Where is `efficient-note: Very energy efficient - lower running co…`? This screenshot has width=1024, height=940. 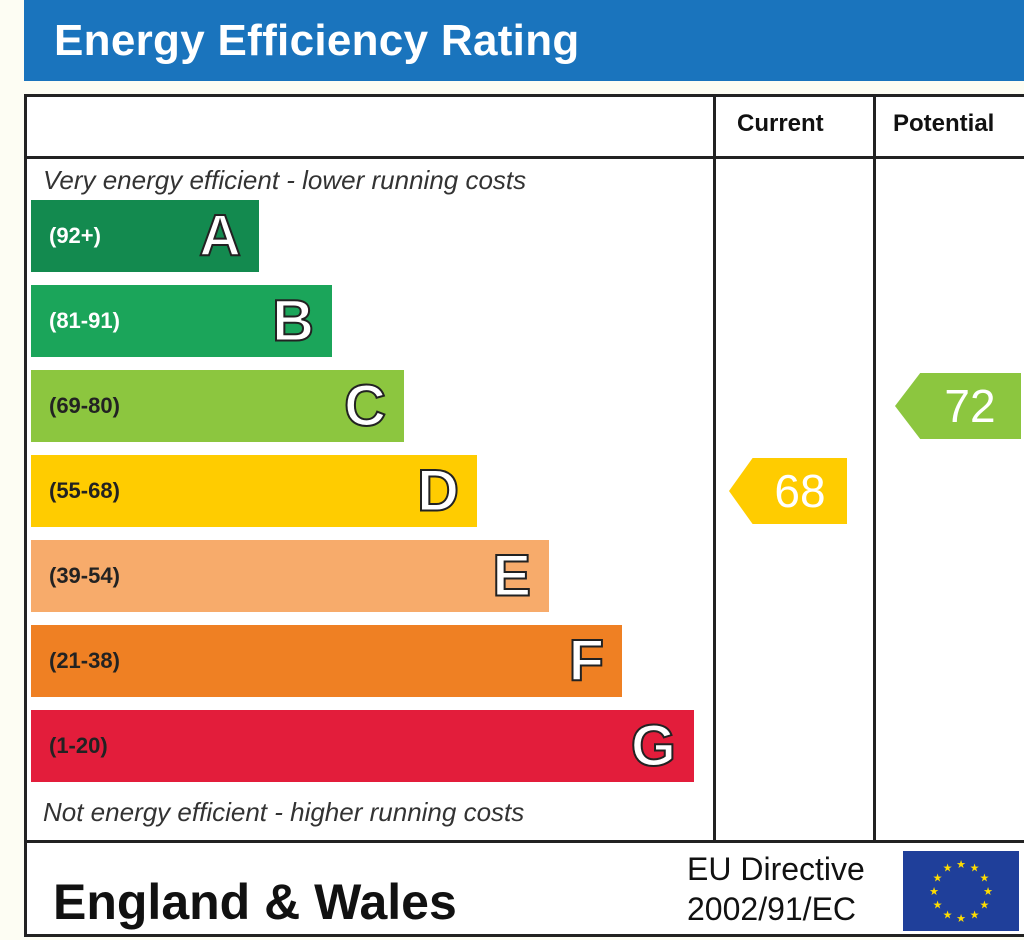 efficient-note: Very energy efficient - lower running co… is located at coordinates (285, 180).